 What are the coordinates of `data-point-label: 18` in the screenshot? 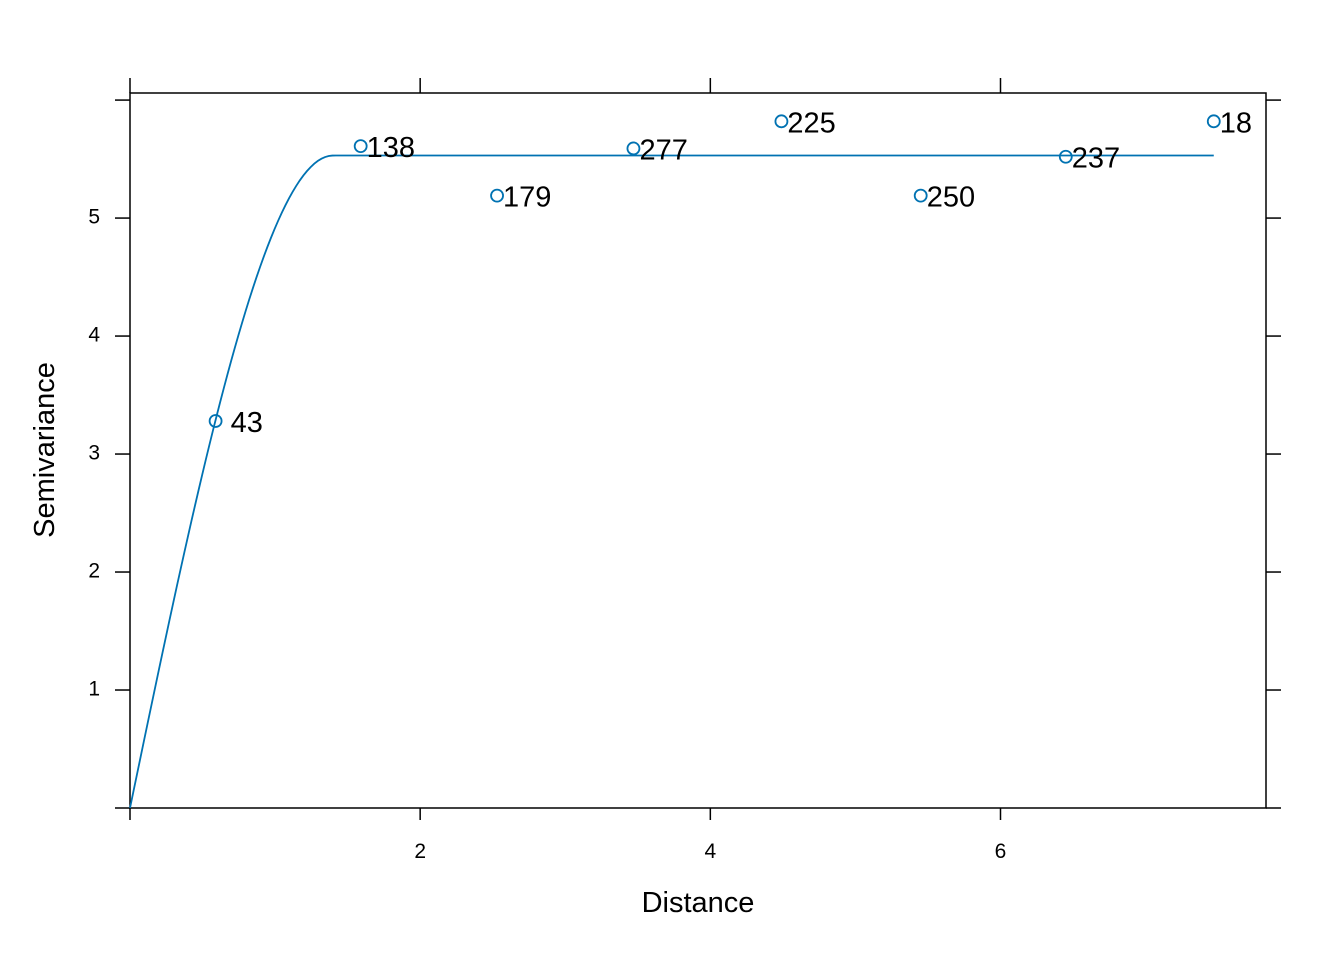 It's located at (1236, 123).